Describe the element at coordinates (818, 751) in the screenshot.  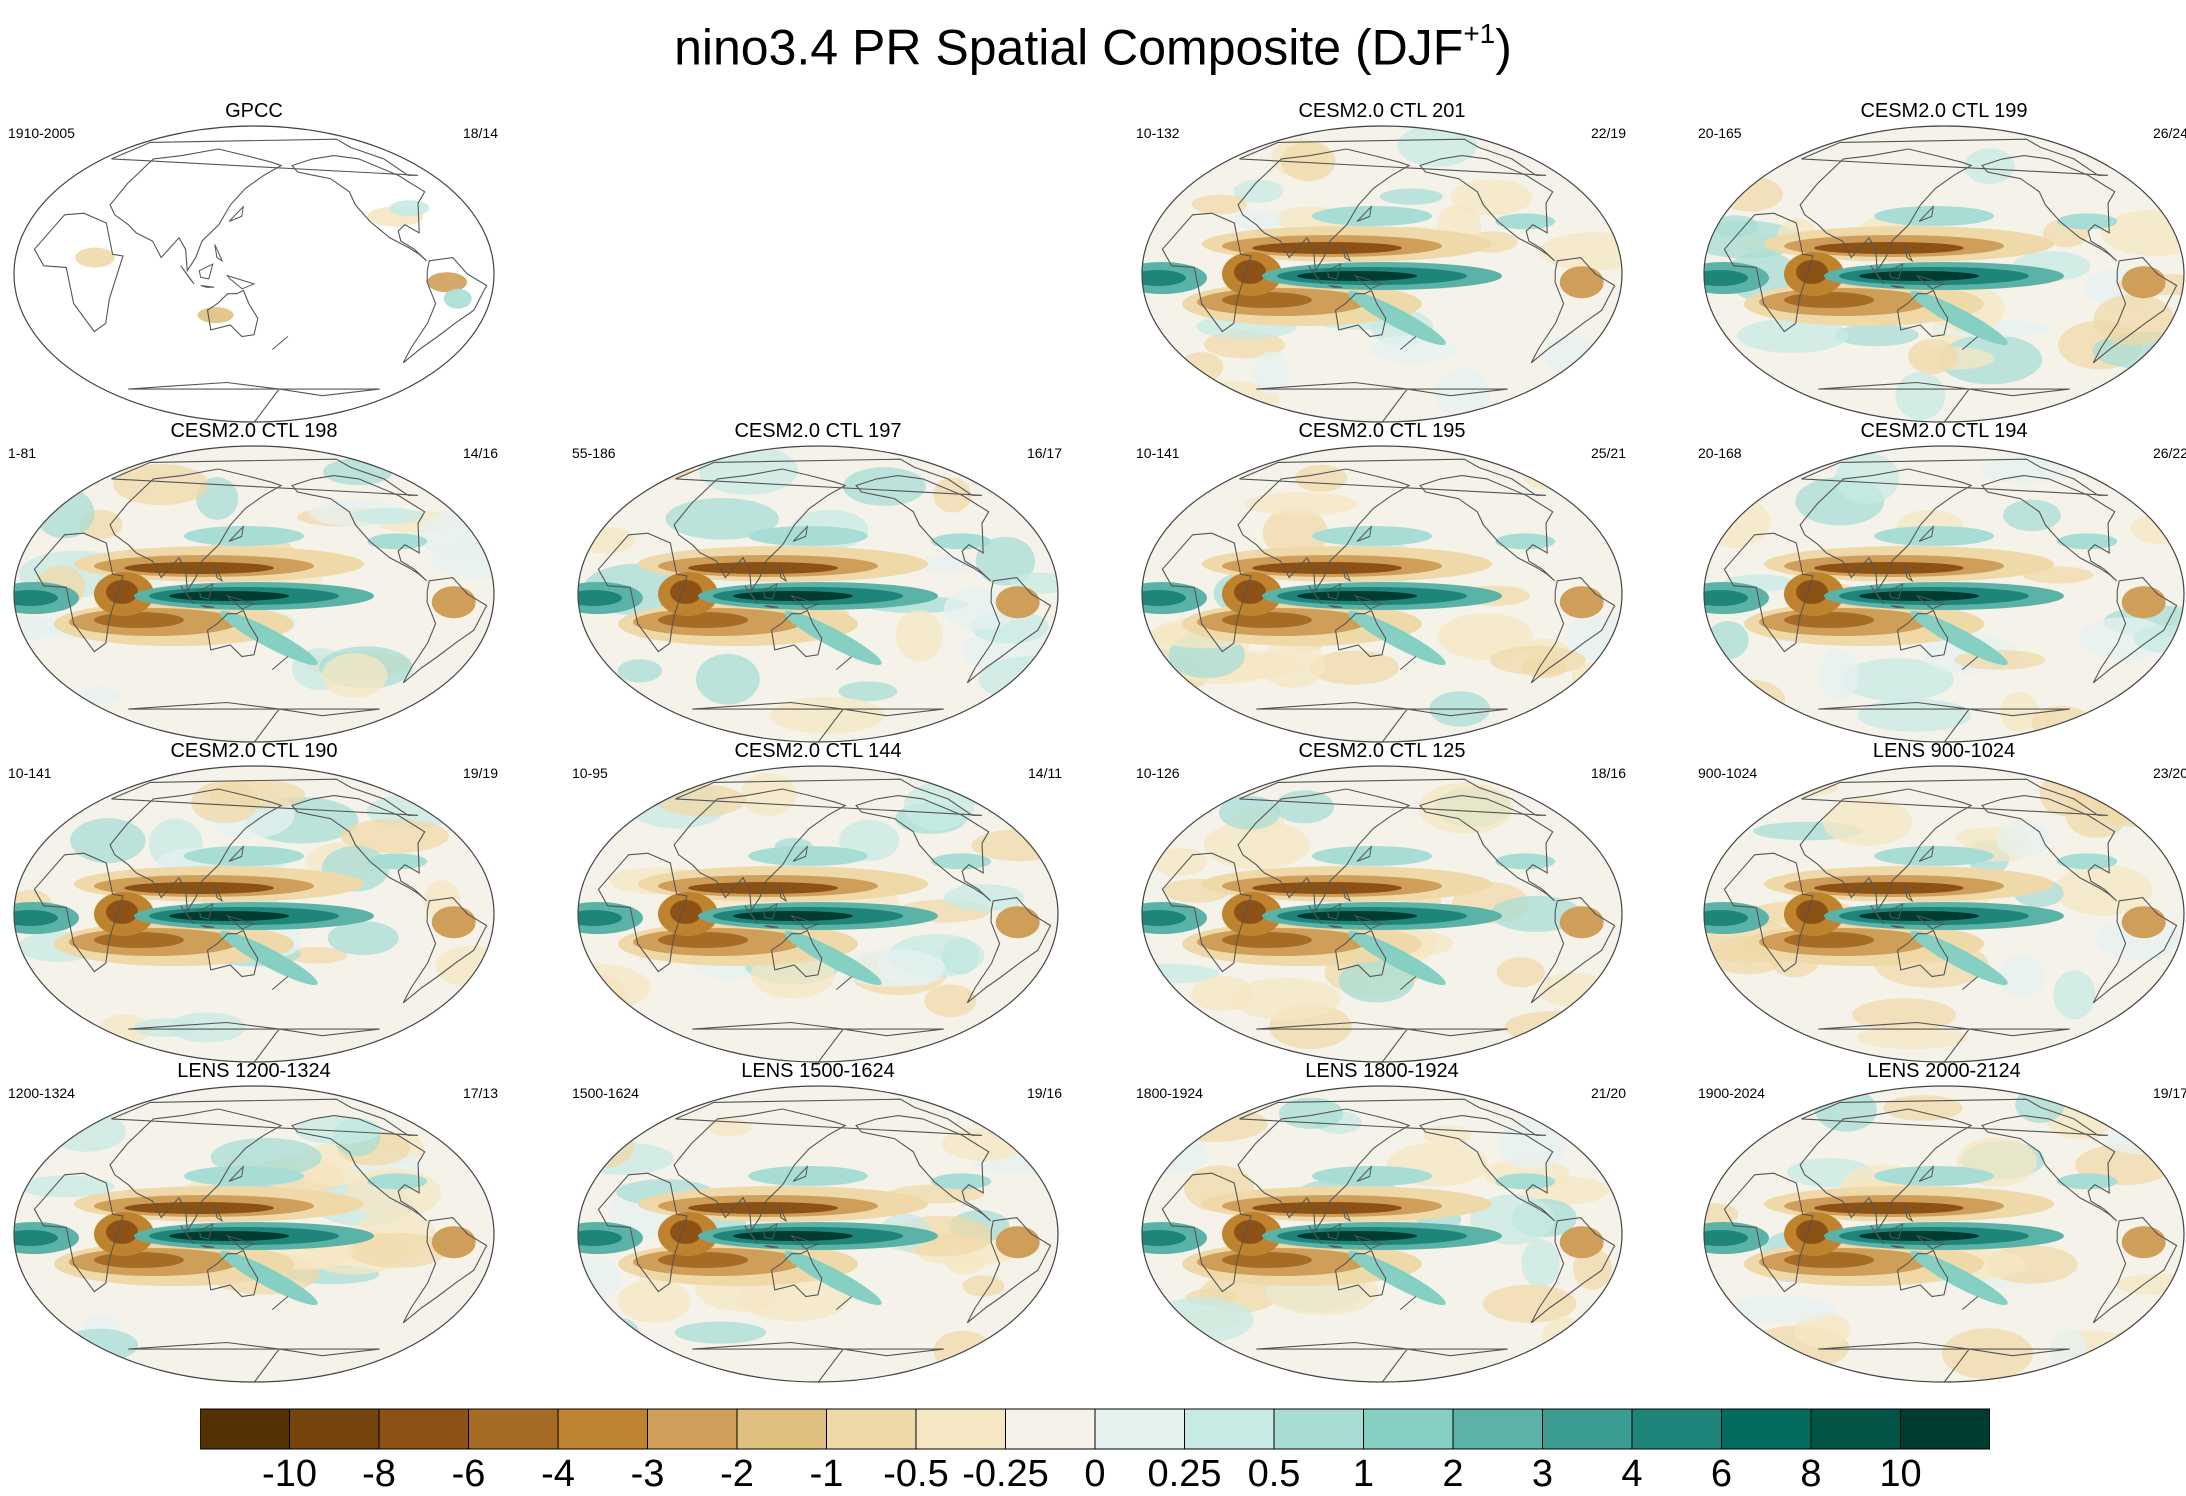
I see `panel-title: CESM2.0 CTL 144` at that location.